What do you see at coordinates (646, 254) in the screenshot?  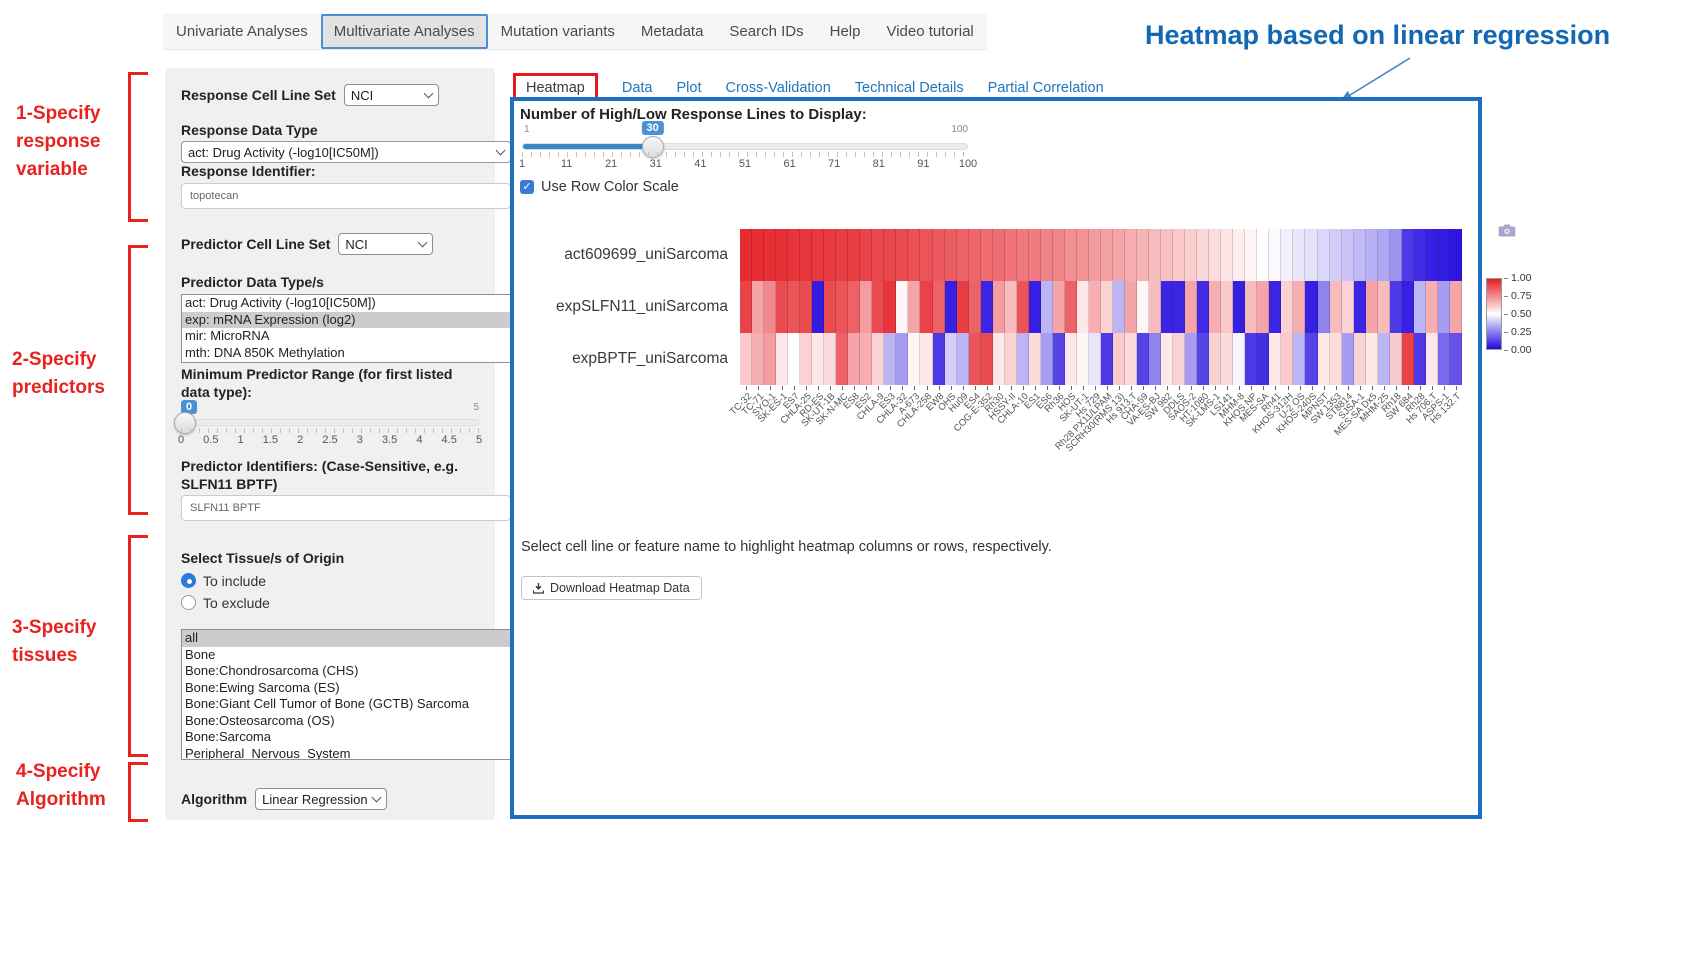 I see `heatmap-row-label: act609699_uniSarcoma` at bounding box center [646, 254].